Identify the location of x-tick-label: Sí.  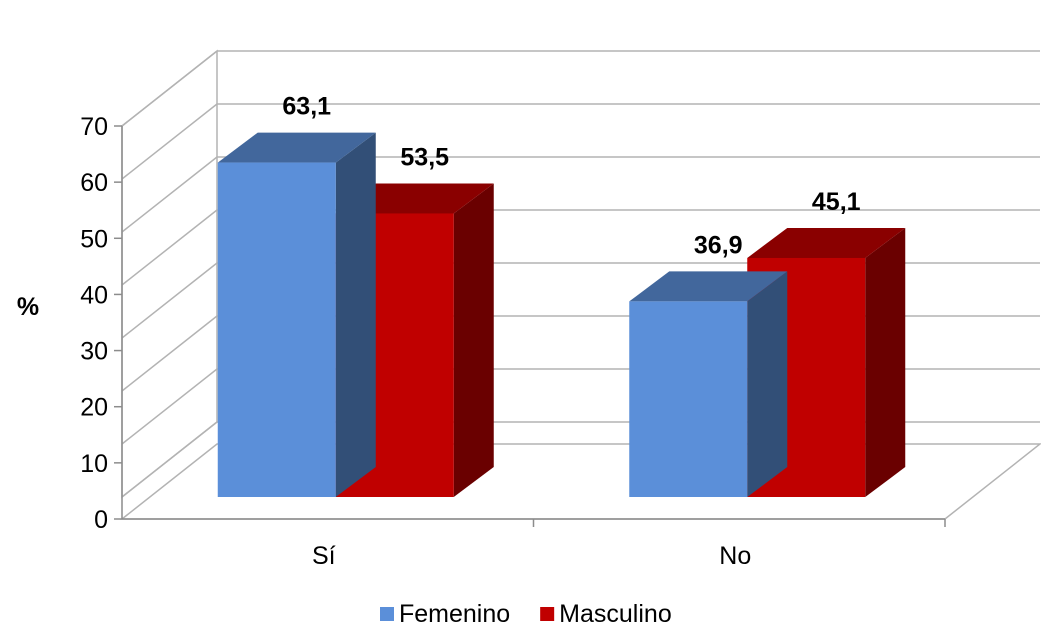
(324, 556).